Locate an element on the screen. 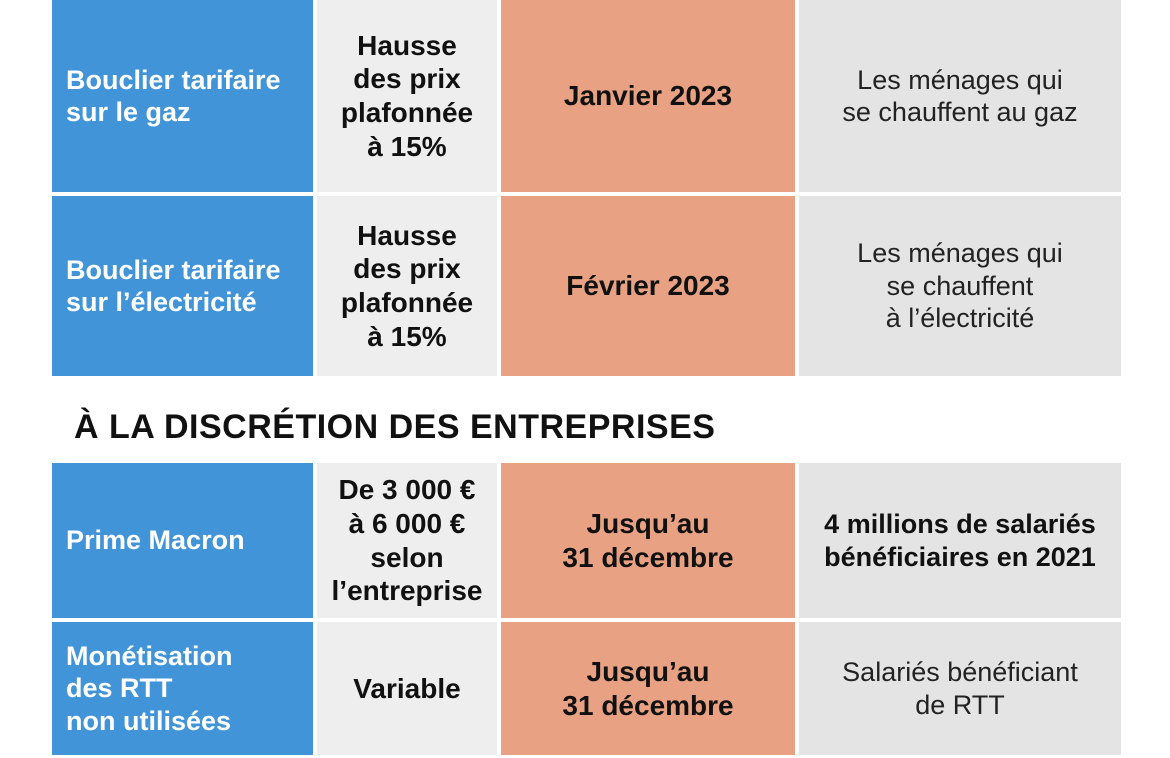 This screenshot has width=1170, height=758. amount-cell: De 3 000 € à 6 000 € selon l’entreprise is located at coordinates (407, 540).